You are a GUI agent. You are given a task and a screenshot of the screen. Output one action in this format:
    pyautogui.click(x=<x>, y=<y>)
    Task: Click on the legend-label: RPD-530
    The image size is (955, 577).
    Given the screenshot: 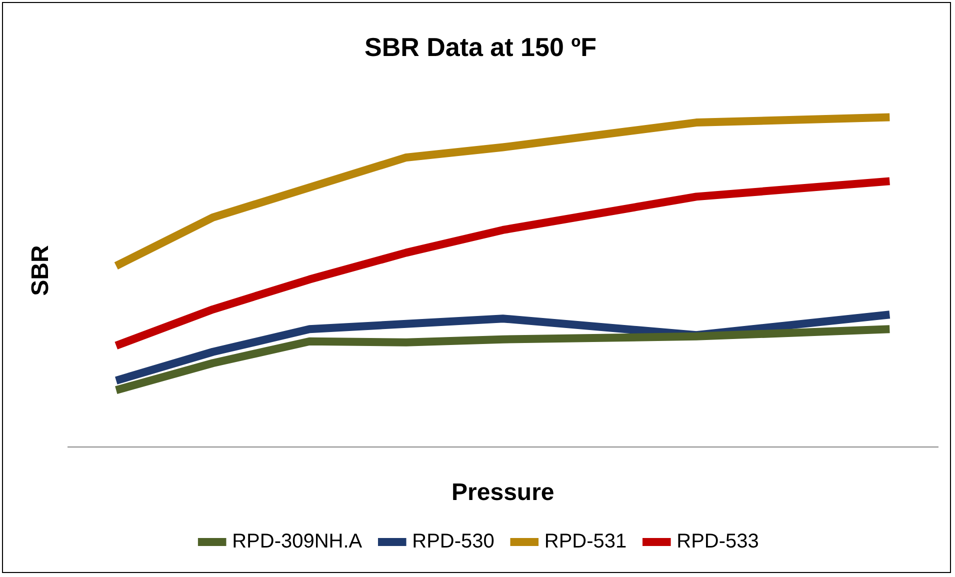 What is the action you would take?
    pyautogui.click(x=453, y=541)
    